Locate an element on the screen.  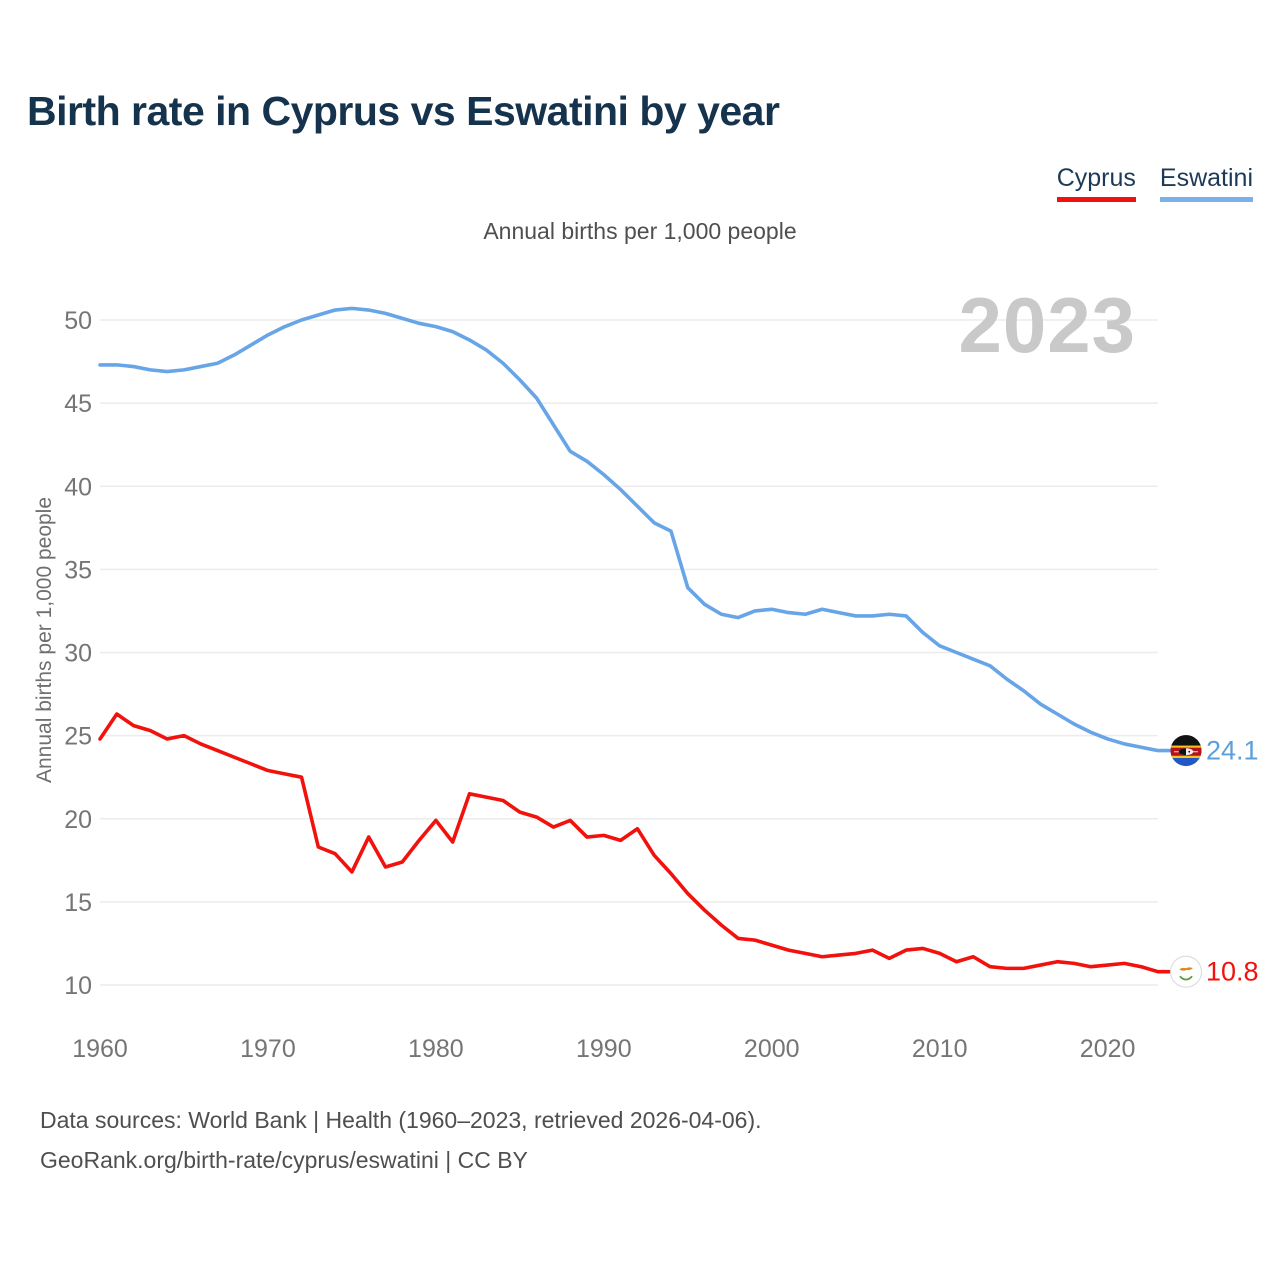
eswatini-end-value-label: 24.1 is located at coordinates (1232, 751).